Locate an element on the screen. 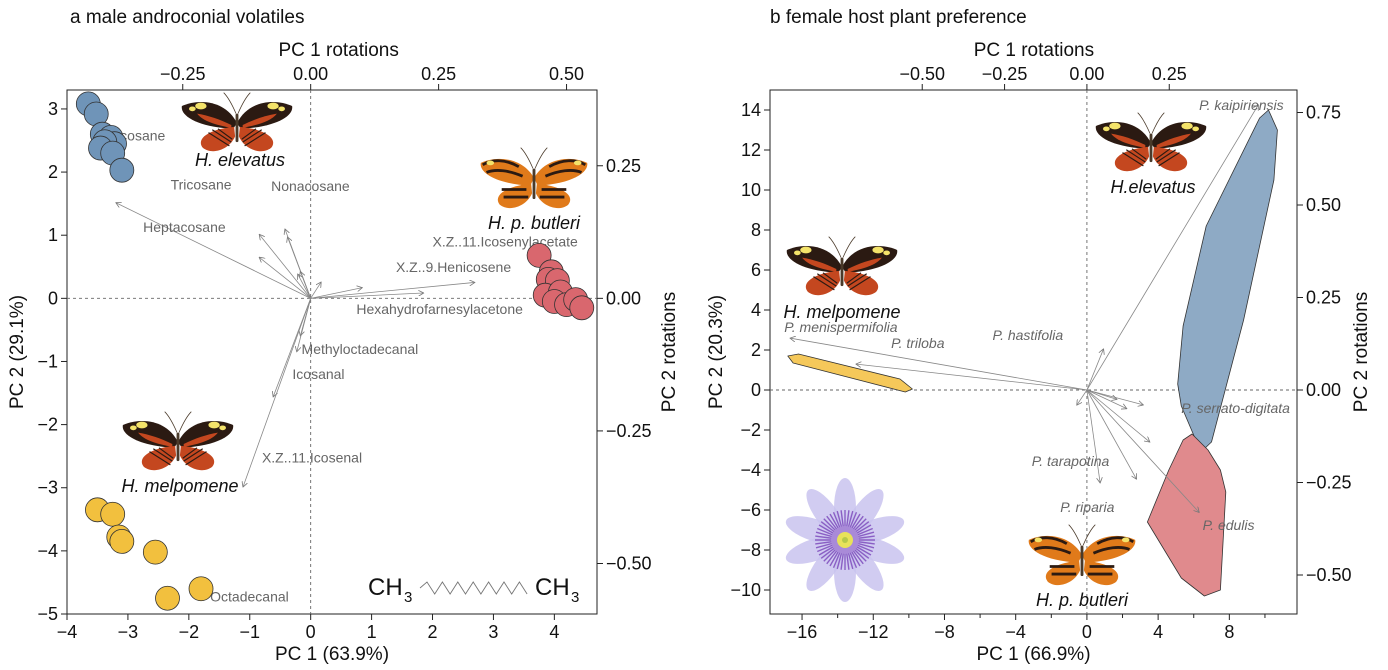 The width and height of the screenshot is (1388, 670). species-label: H. p. butleri is located at coordinates (1082, 600).